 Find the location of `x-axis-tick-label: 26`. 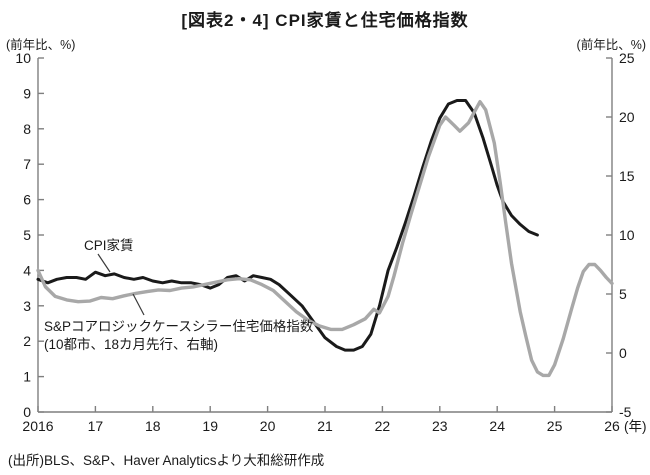

x-axis-tick-label: 26 is located at coordinates (612, 426).